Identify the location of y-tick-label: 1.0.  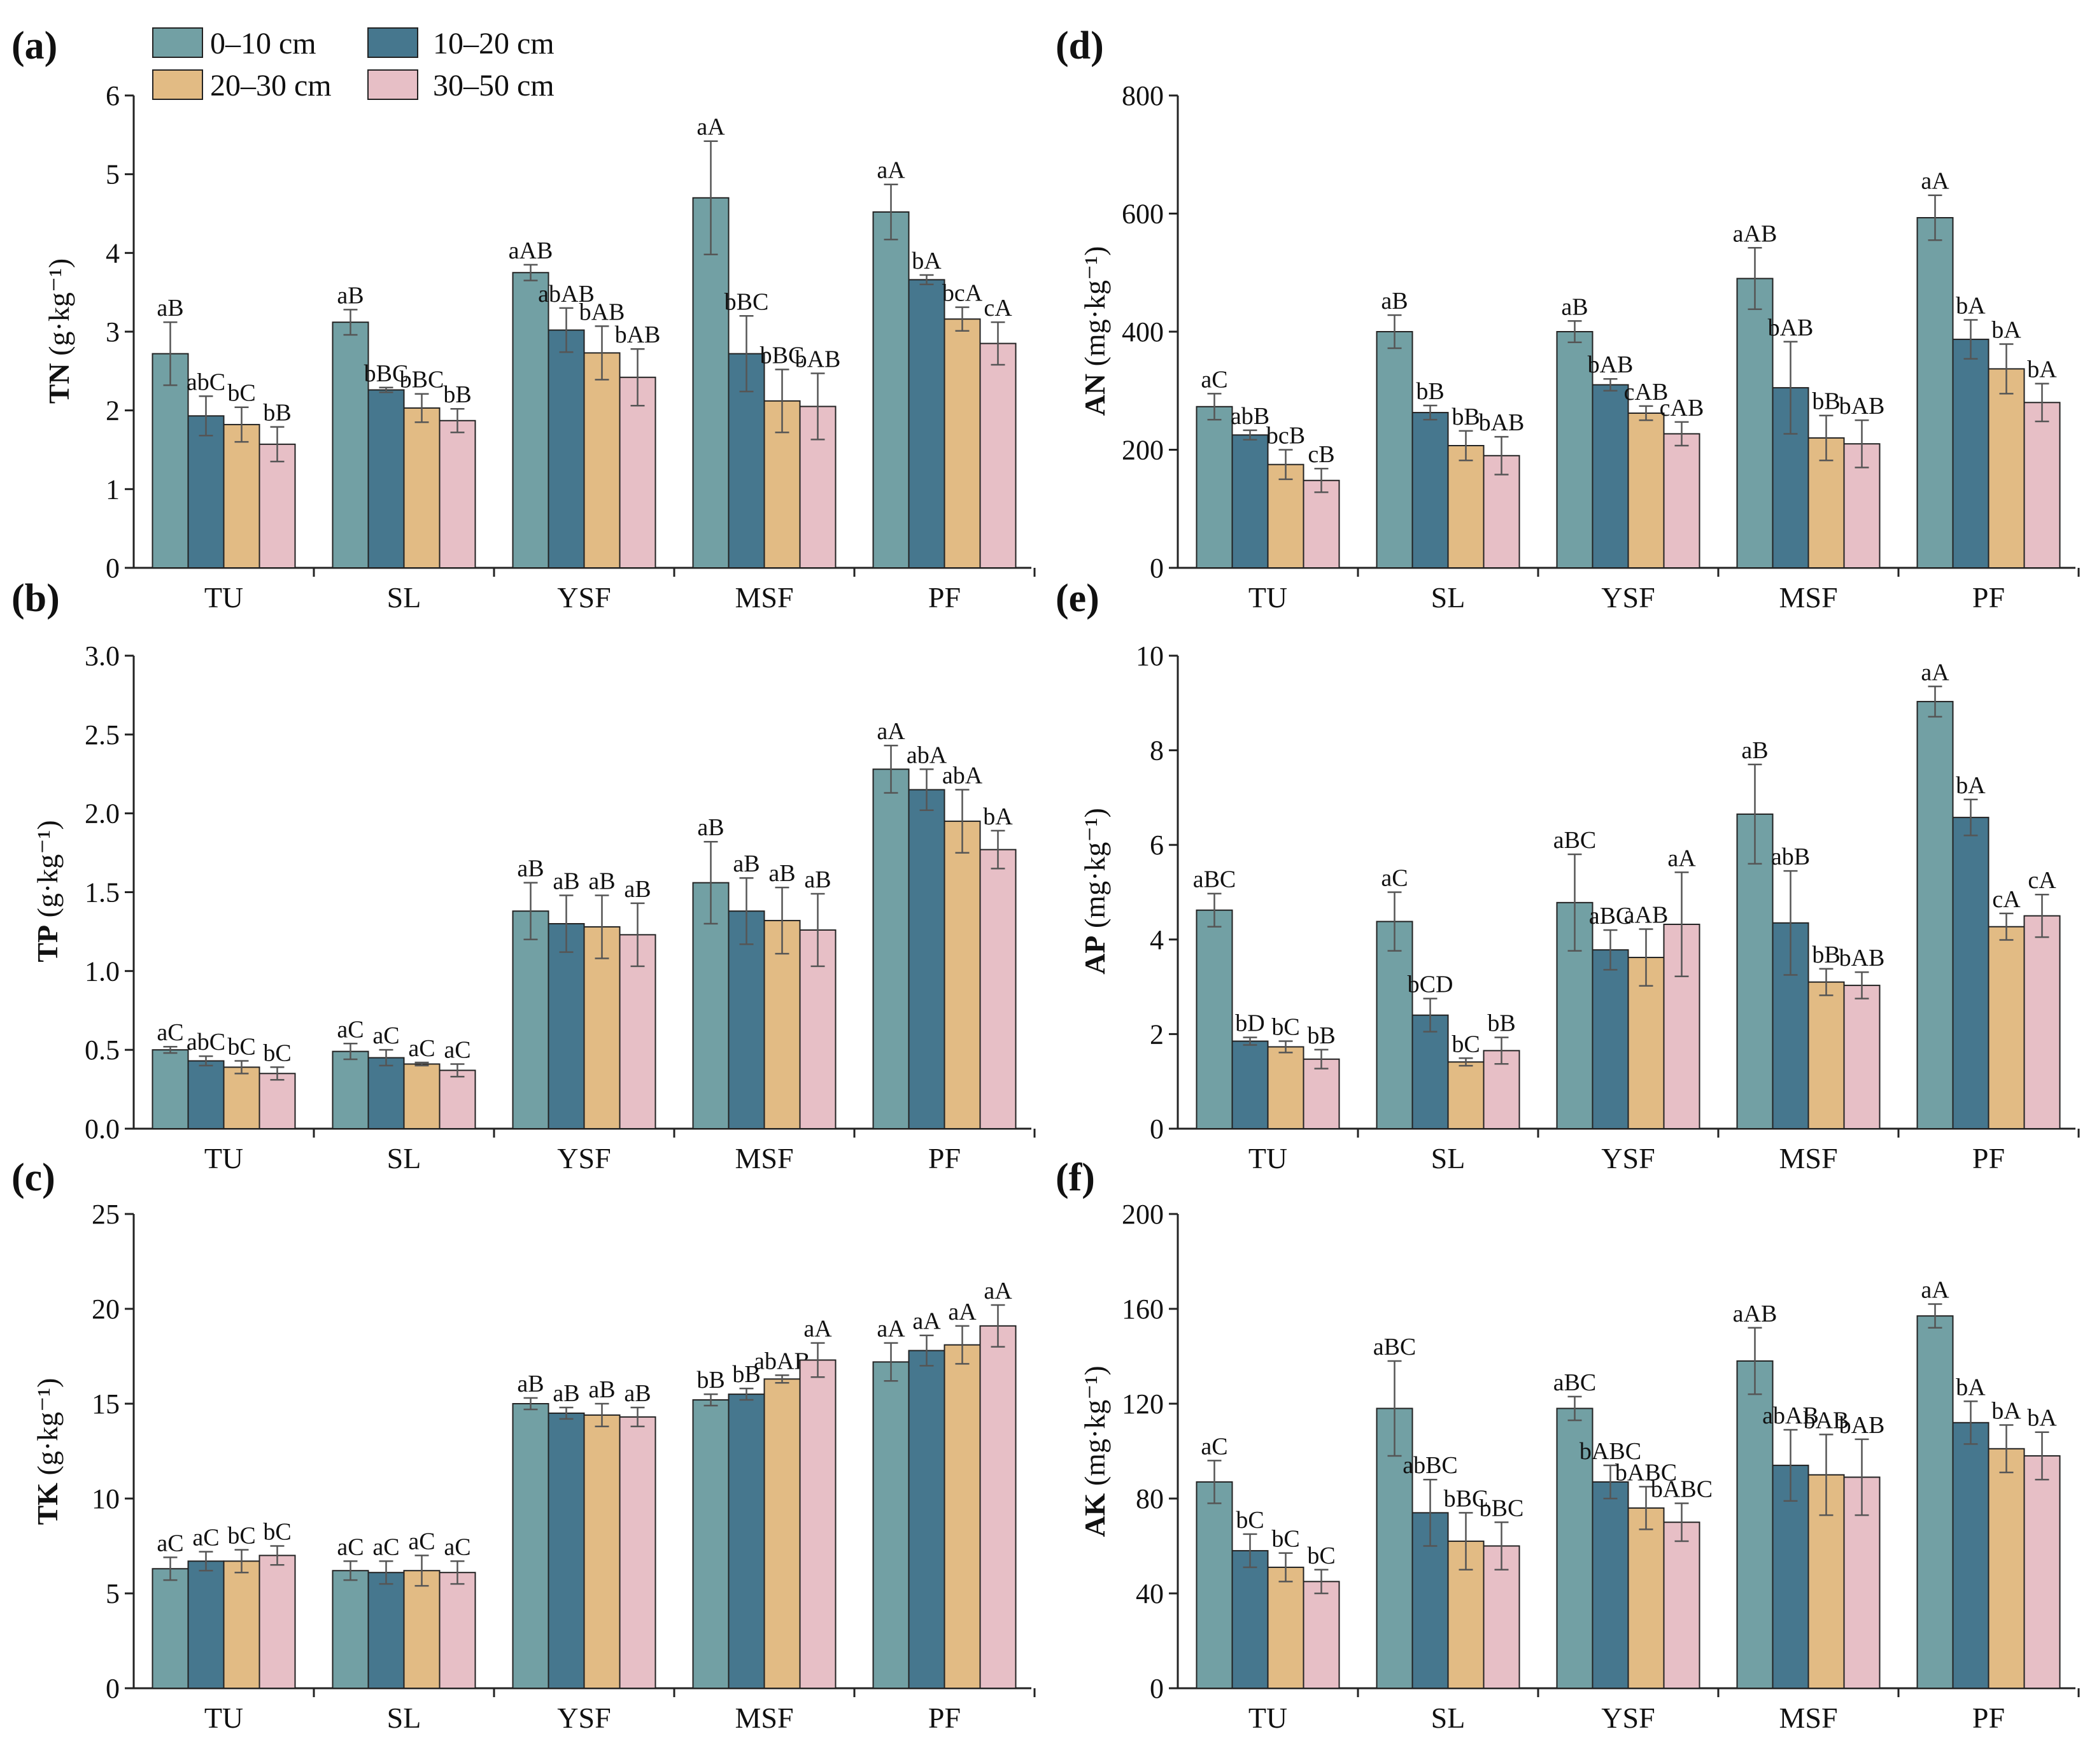
(102, 972).